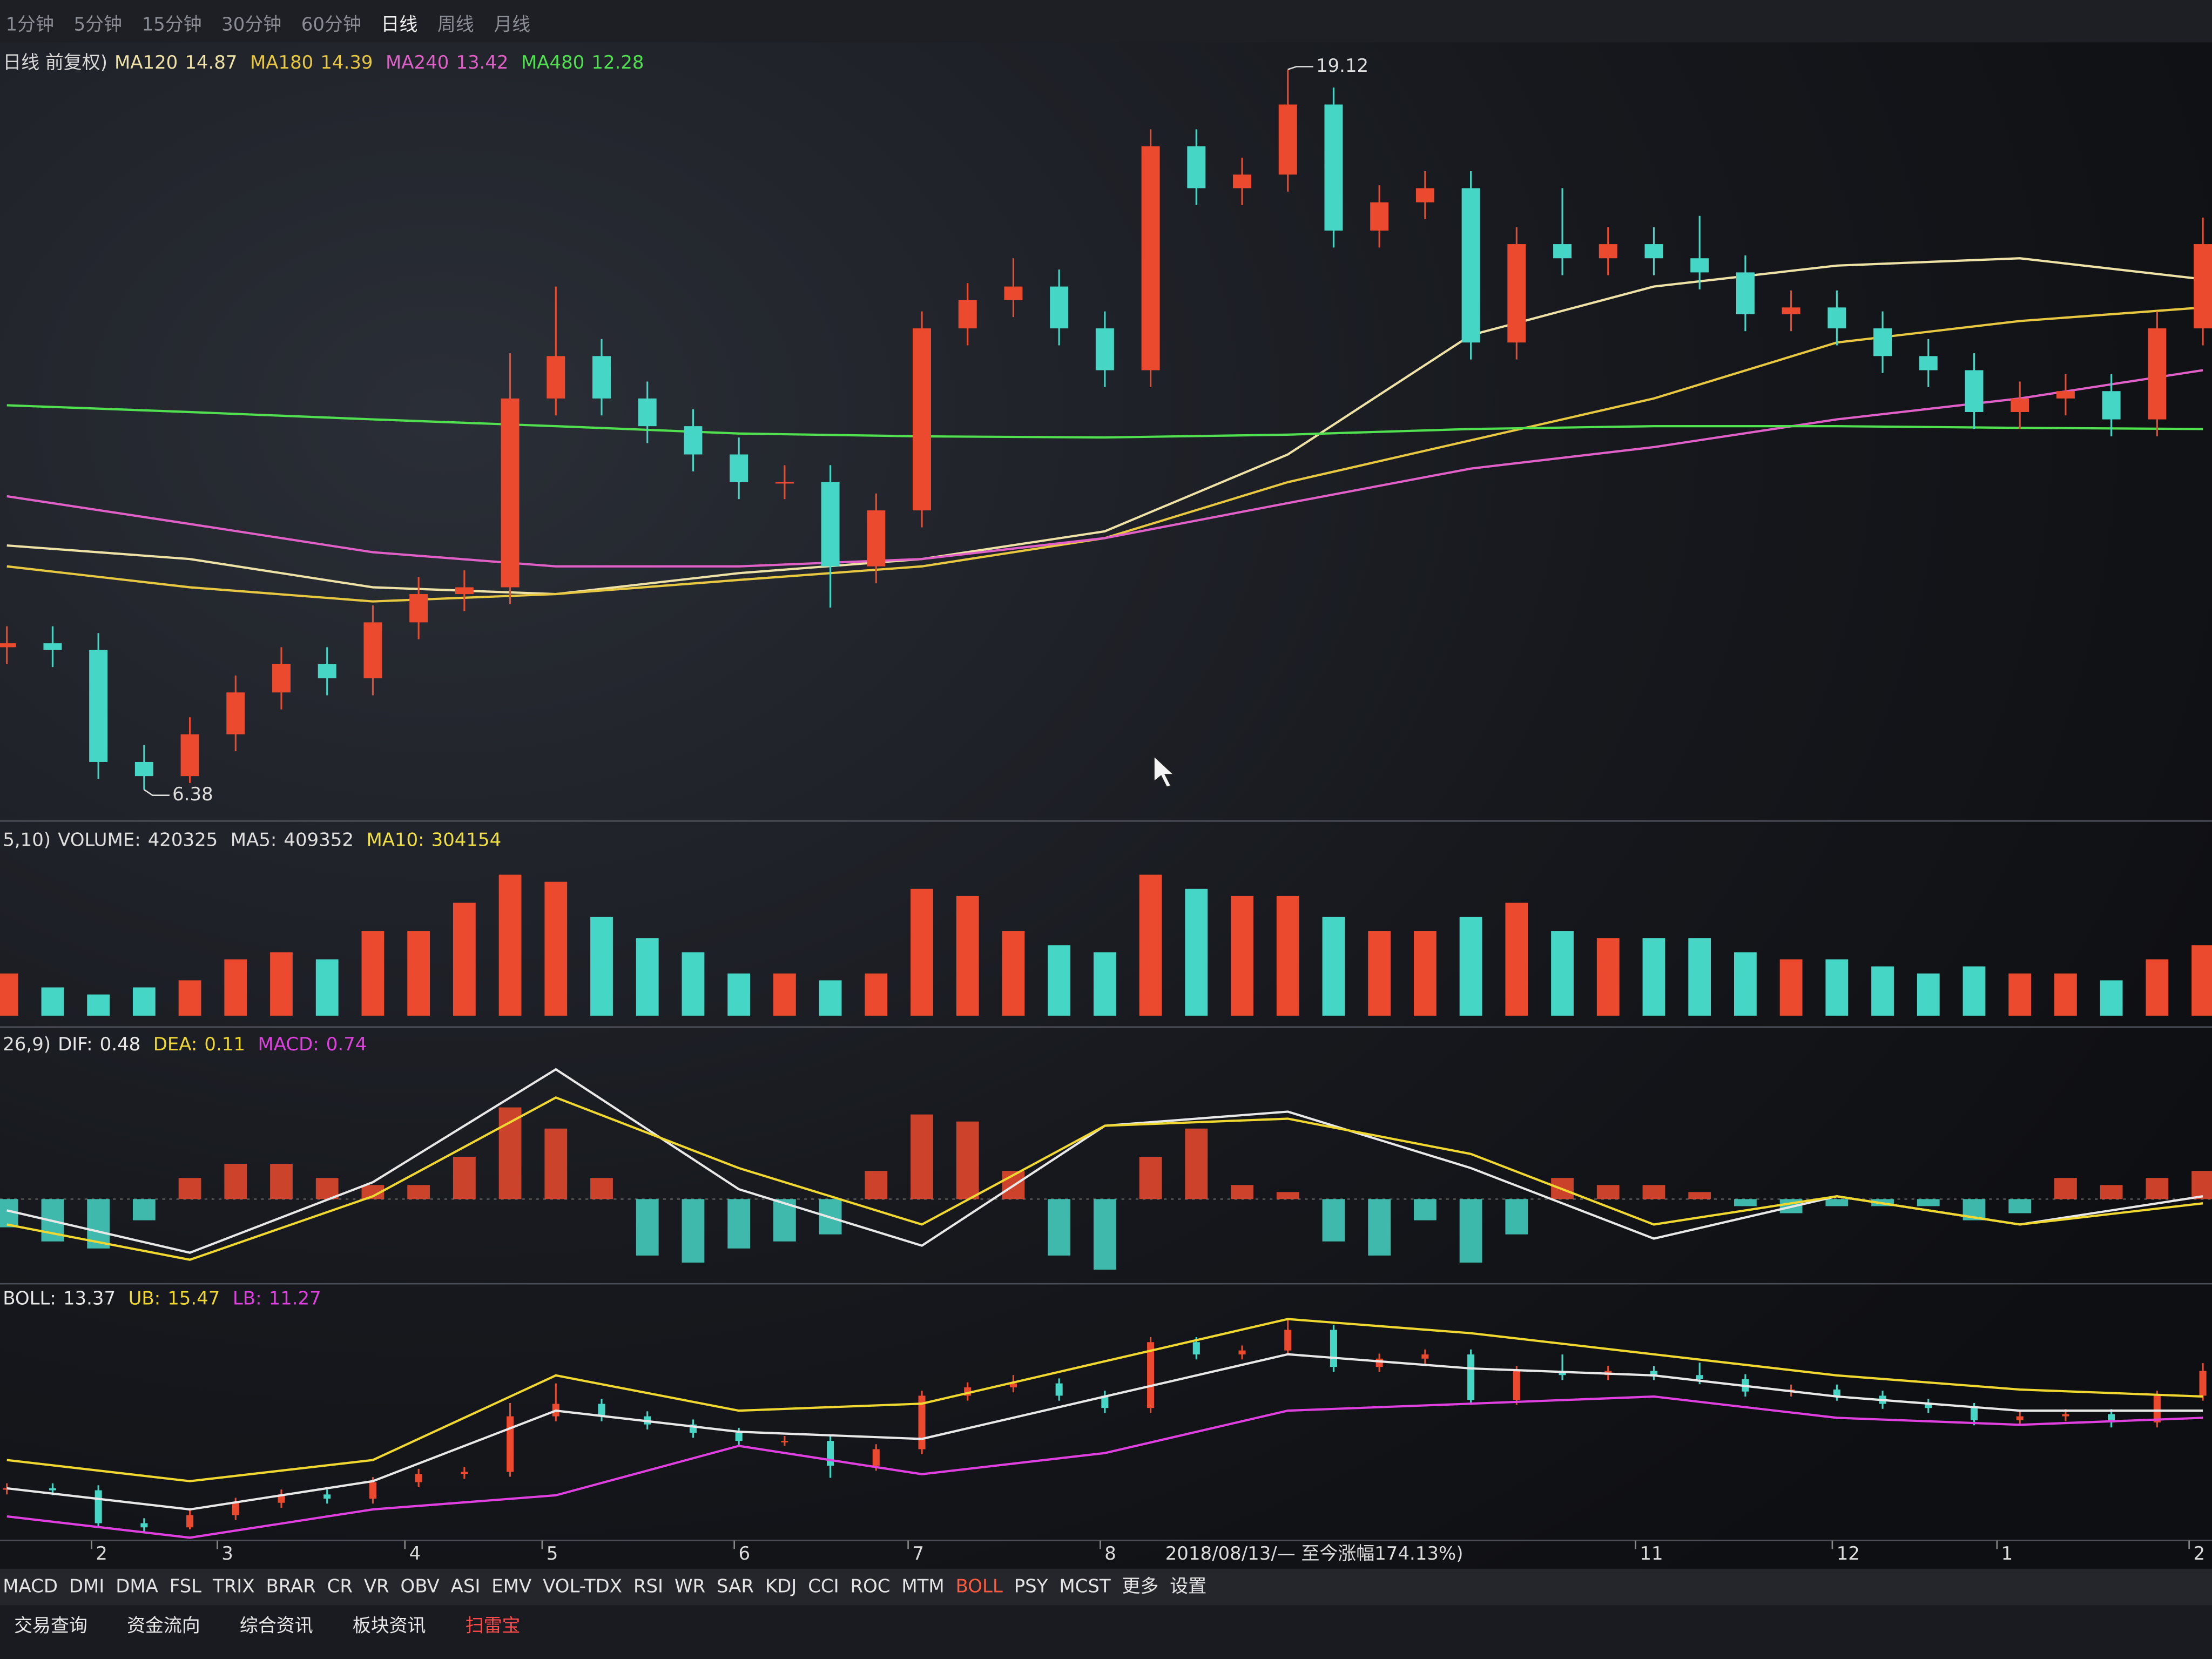 This screenshot has width=2212, height=1659. I want to click on bottom-tab: 交易查询, so click(50, 1625).